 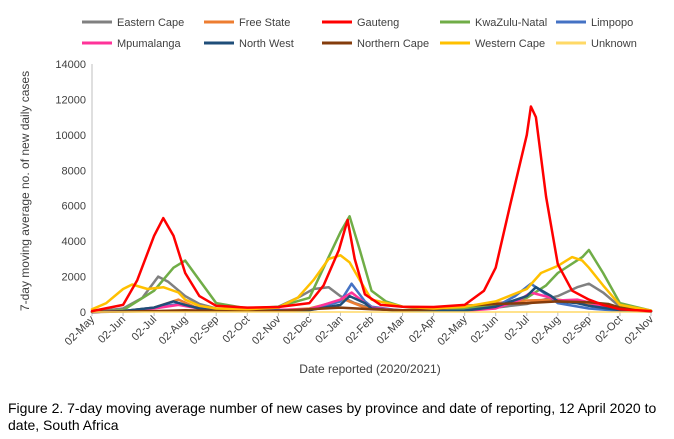 I want to click on legend-label-kwazulu-natal: KwaZulu-Natal, so click(x=511, y=23).